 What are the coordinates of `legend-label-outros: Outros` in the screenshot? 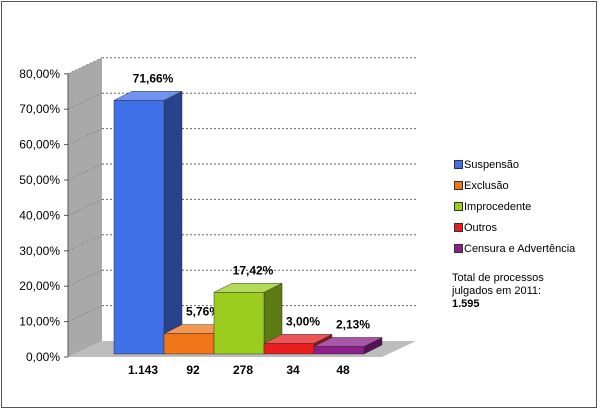 It's located at (481, 228).